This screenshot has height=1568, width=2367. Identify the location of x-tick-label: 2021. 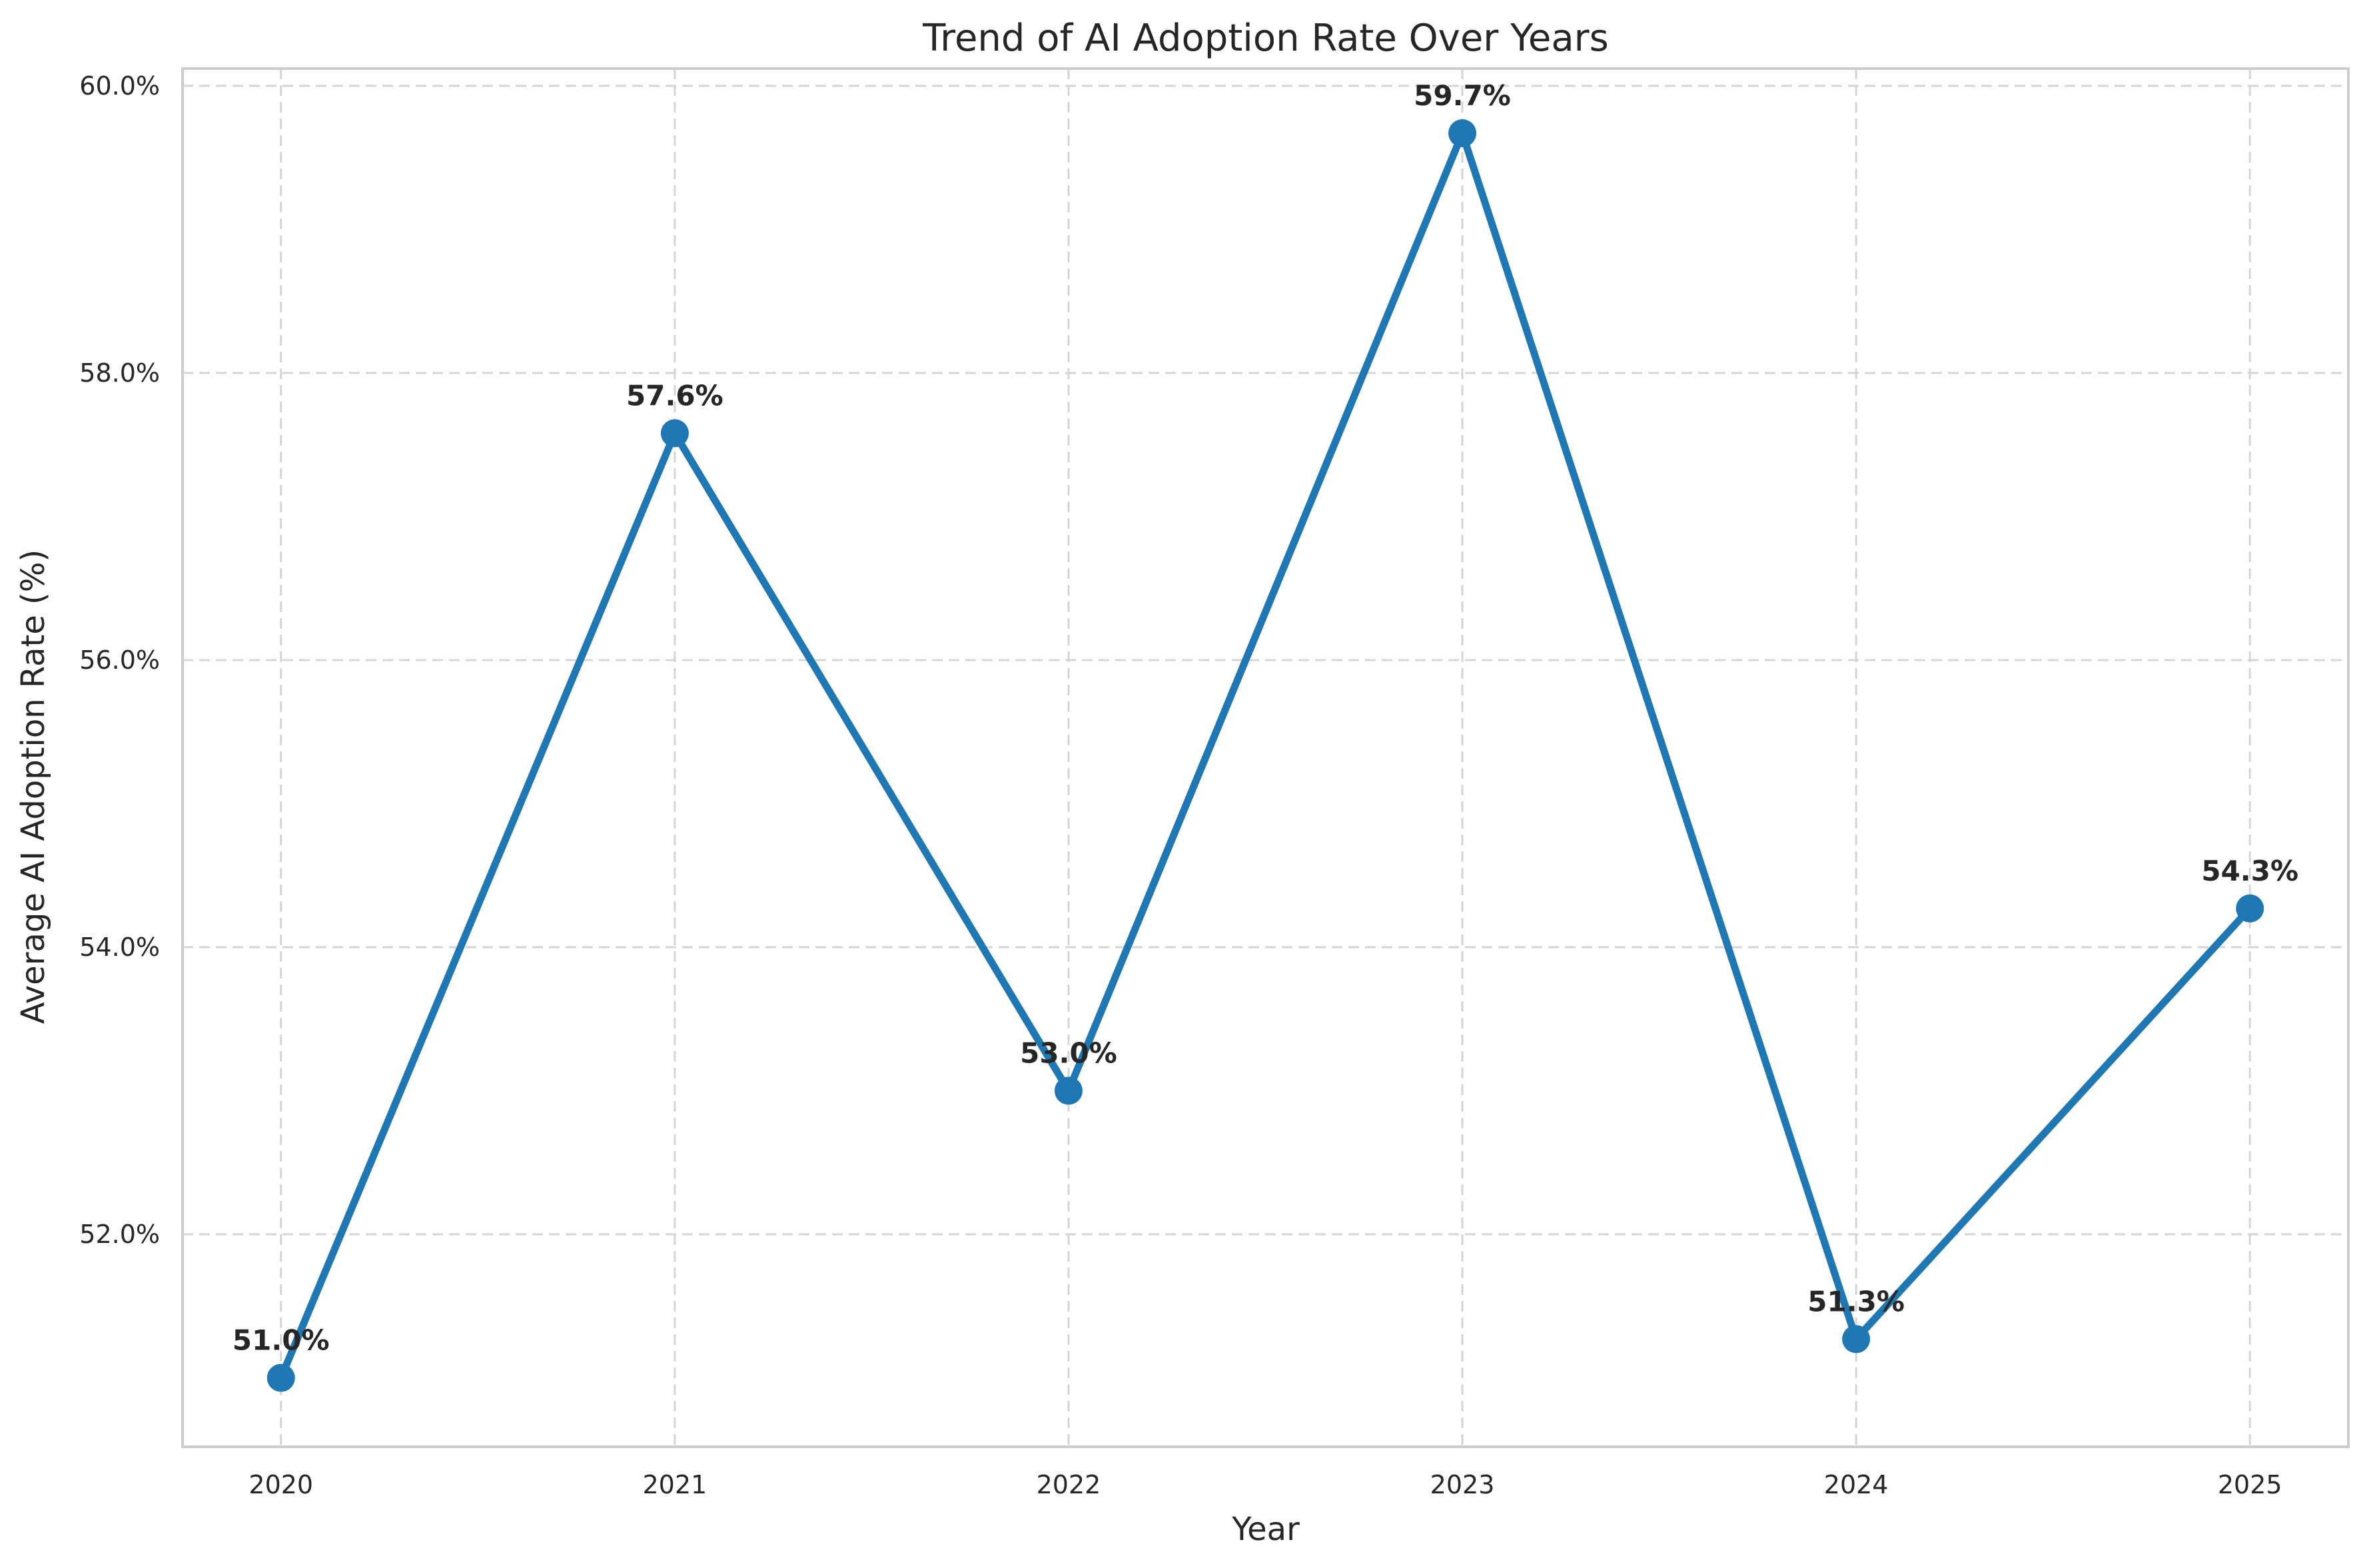
(675, 1484).